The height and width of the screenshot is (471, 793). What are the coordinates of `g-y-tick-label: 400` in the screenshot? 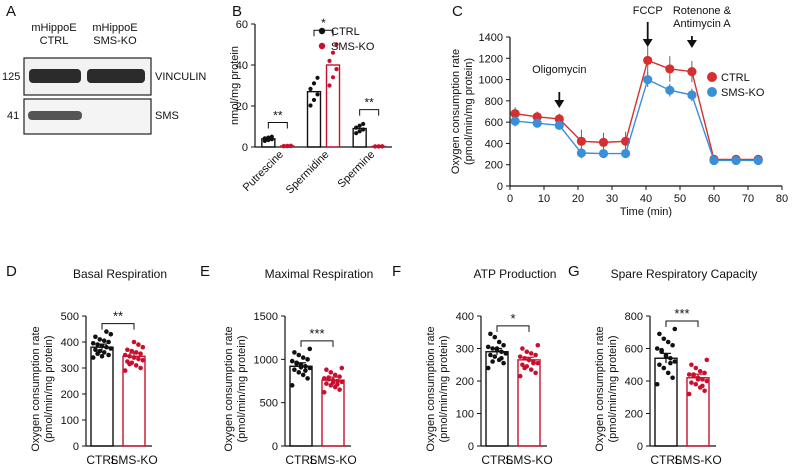 It's located at (634, 382).